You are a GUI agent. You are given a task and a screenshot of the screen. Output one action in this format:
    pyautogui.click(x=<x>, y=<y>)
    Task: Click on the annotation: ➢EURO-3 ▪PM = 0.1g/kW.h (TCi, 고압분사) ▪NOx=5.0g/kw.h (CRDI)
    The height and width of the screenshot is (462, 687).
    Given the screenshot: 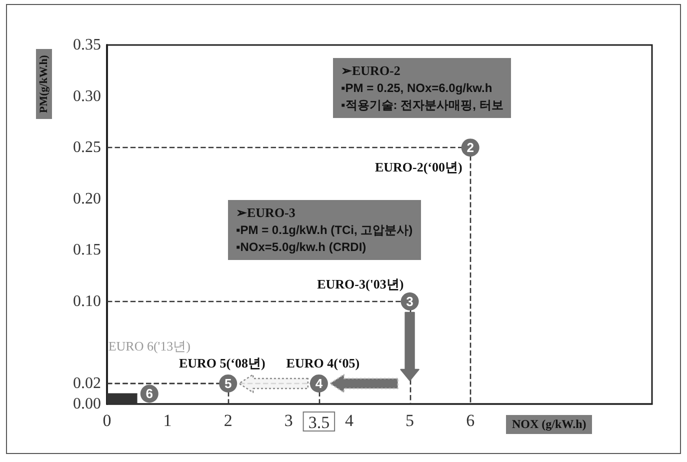 What is the action you would take?
    pyautogui.click(x=324, y=229)
    